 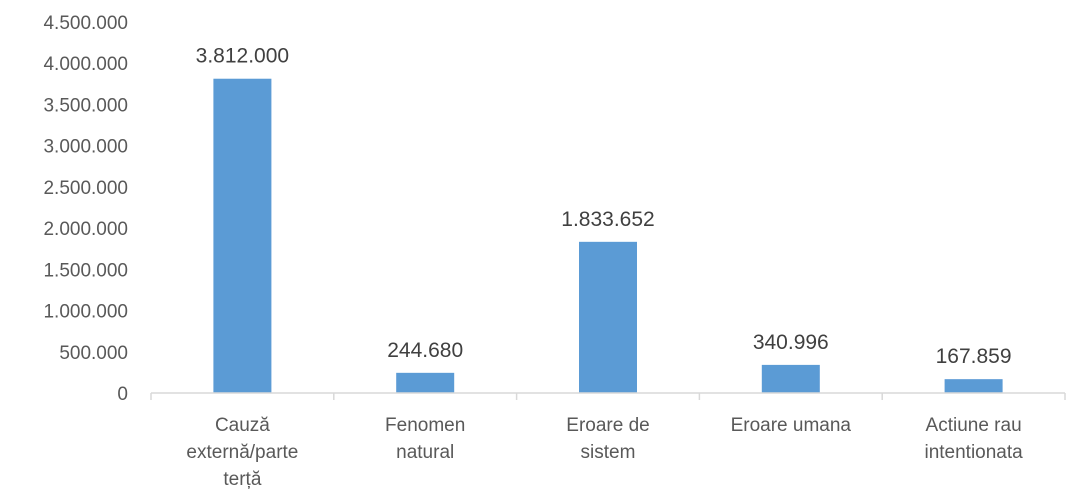 What do you see at coordinates (425, 452) in the screenshot?
I see `category-label: natural` at bounding box center [425, 452].